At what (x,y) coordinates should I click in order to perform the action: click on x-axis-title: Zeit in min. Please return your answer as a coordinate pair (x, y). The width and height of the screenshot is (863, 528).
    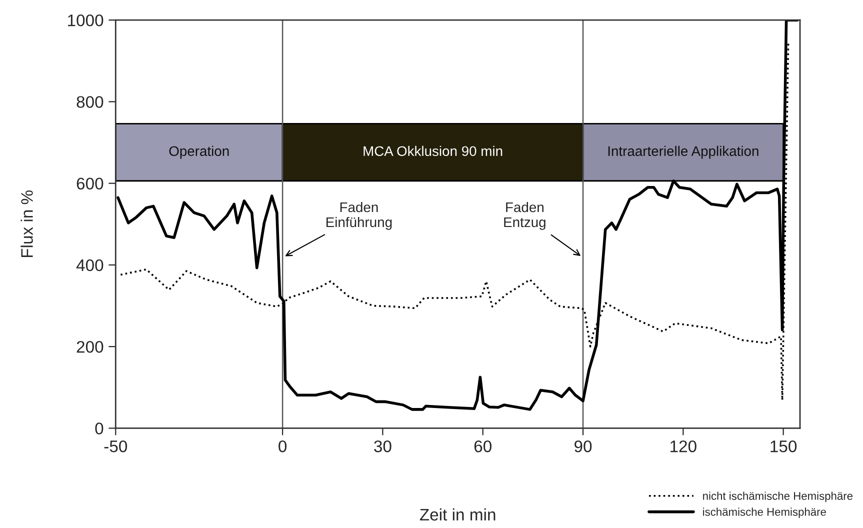
    Looking at the image, I should click on (458, 514).